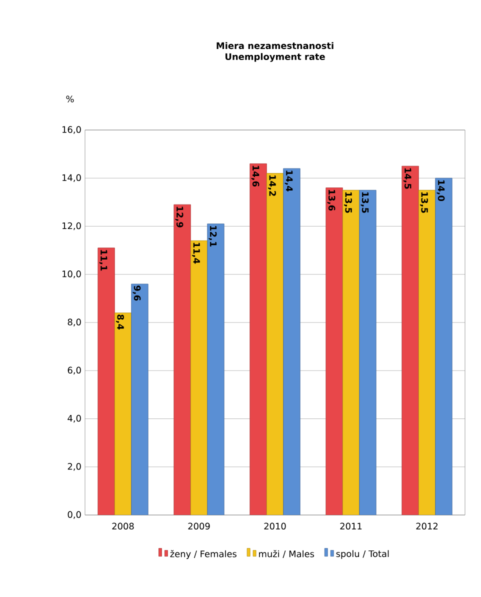  What do you see at coordinates (71, 226) in the screenshot?
I see `y-tick-label: 12,0` at bounding box center [71, 226].